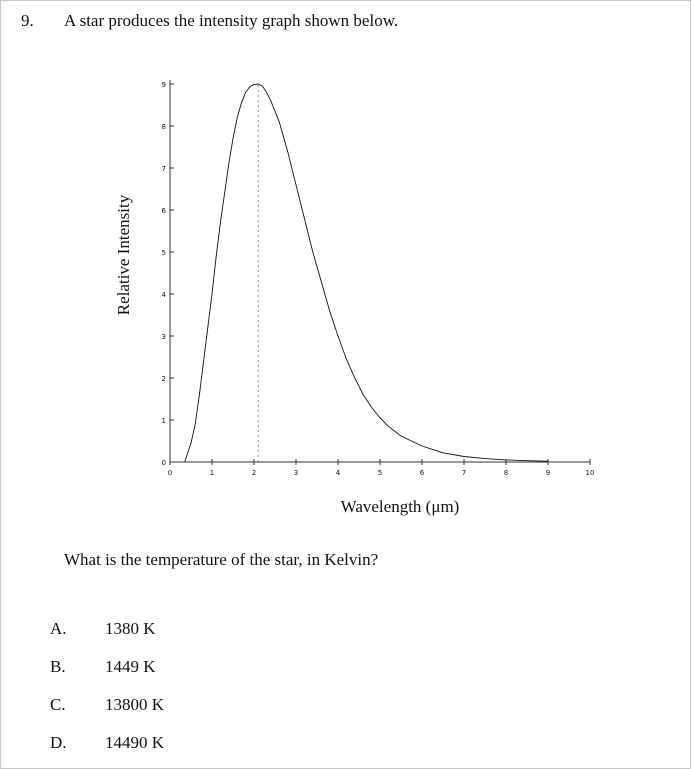 This screenshot has width=691, height=769. Describe the element at coordinates (58, 666) in the screenshot. I see `choice-letter: B.` at that location.